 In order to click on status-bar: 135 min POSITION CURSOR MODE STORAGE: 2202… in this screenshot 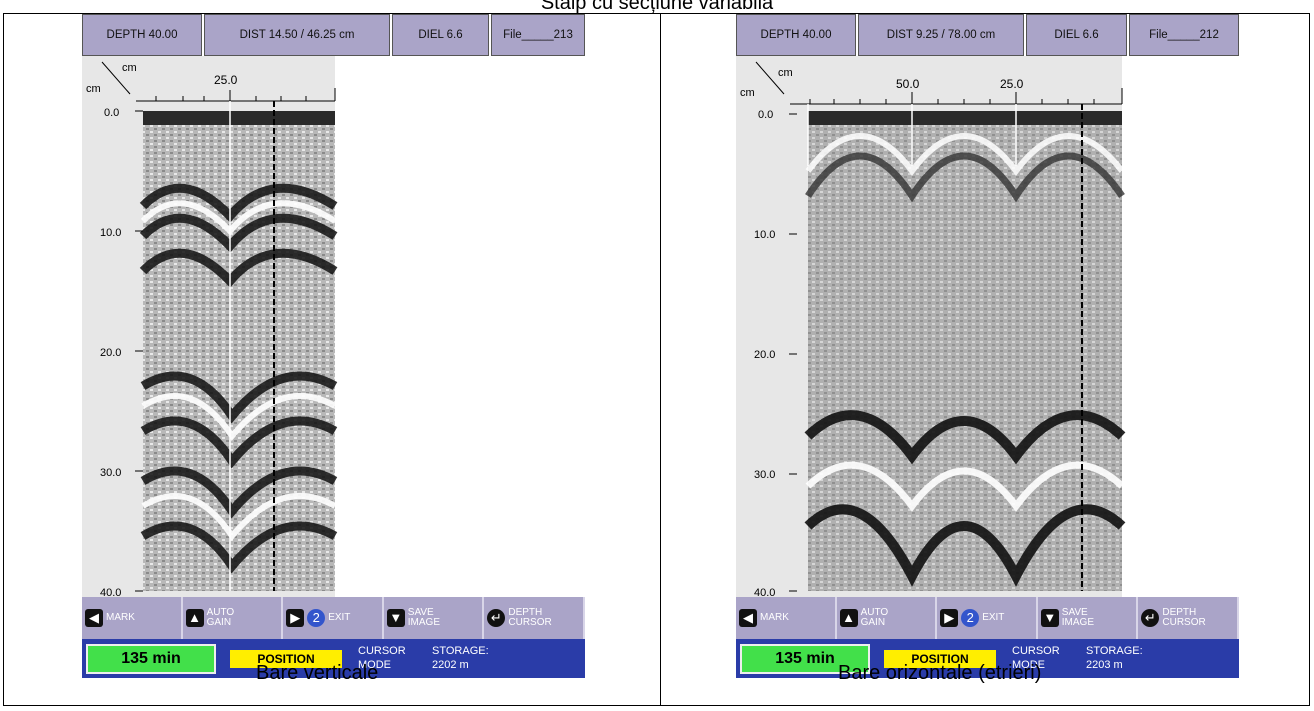, I will do `click(333, 658)`.